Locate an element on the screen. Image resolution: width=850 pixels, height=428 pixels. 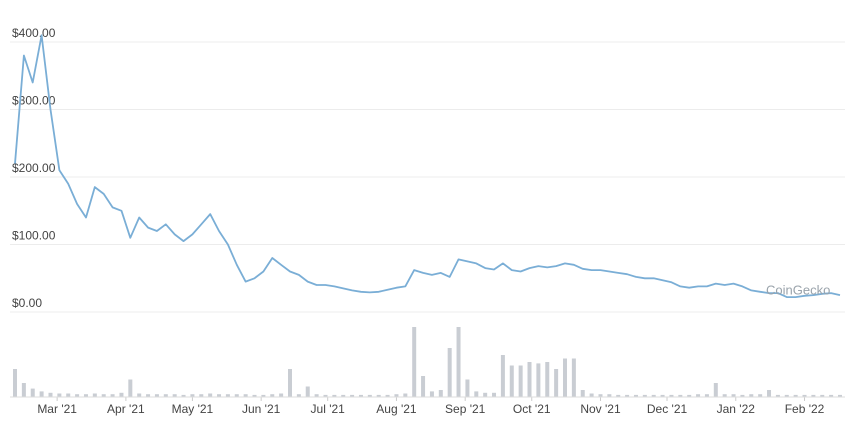
x-tick-label: Sep '21 is located at coordinates (465, 409).